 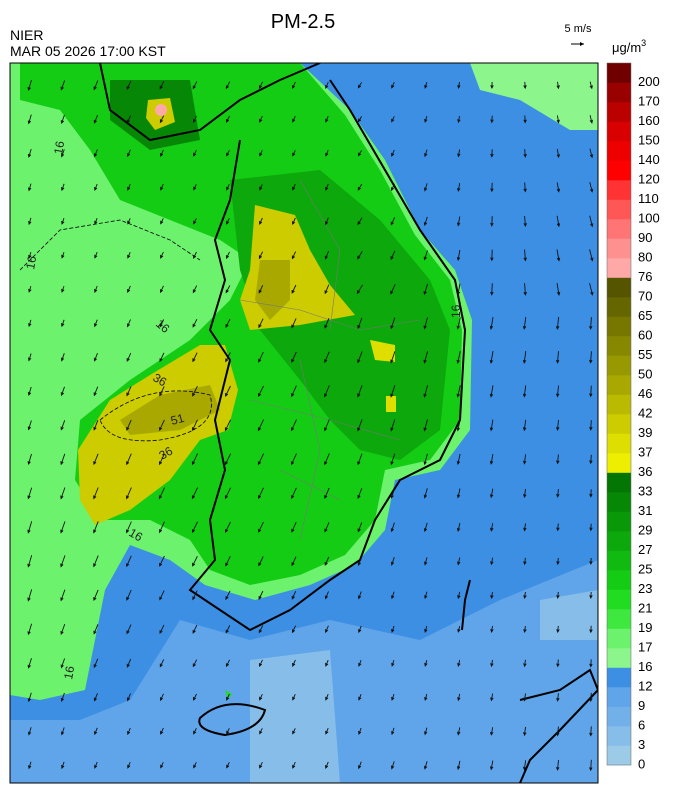 What do you see at coordinates (645, 334) in the screenshot?
I see `colorbar-label: 60` at bounding box center [645, 334].